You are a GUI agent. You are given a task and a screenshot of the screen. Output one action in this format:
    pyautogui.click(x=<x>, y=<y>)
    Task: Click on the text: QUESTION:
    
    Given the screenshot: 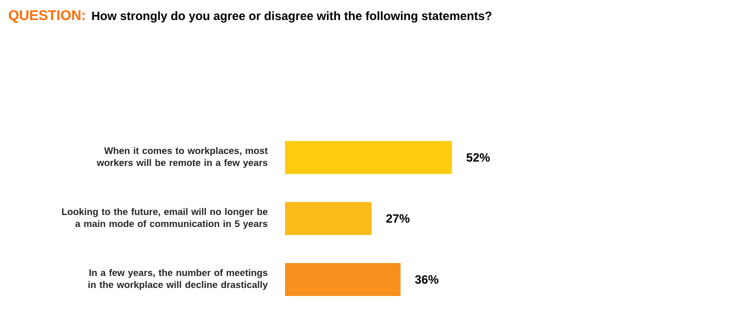 What is the action you would take?
    pyautogui.click(x=46, y=16)
    